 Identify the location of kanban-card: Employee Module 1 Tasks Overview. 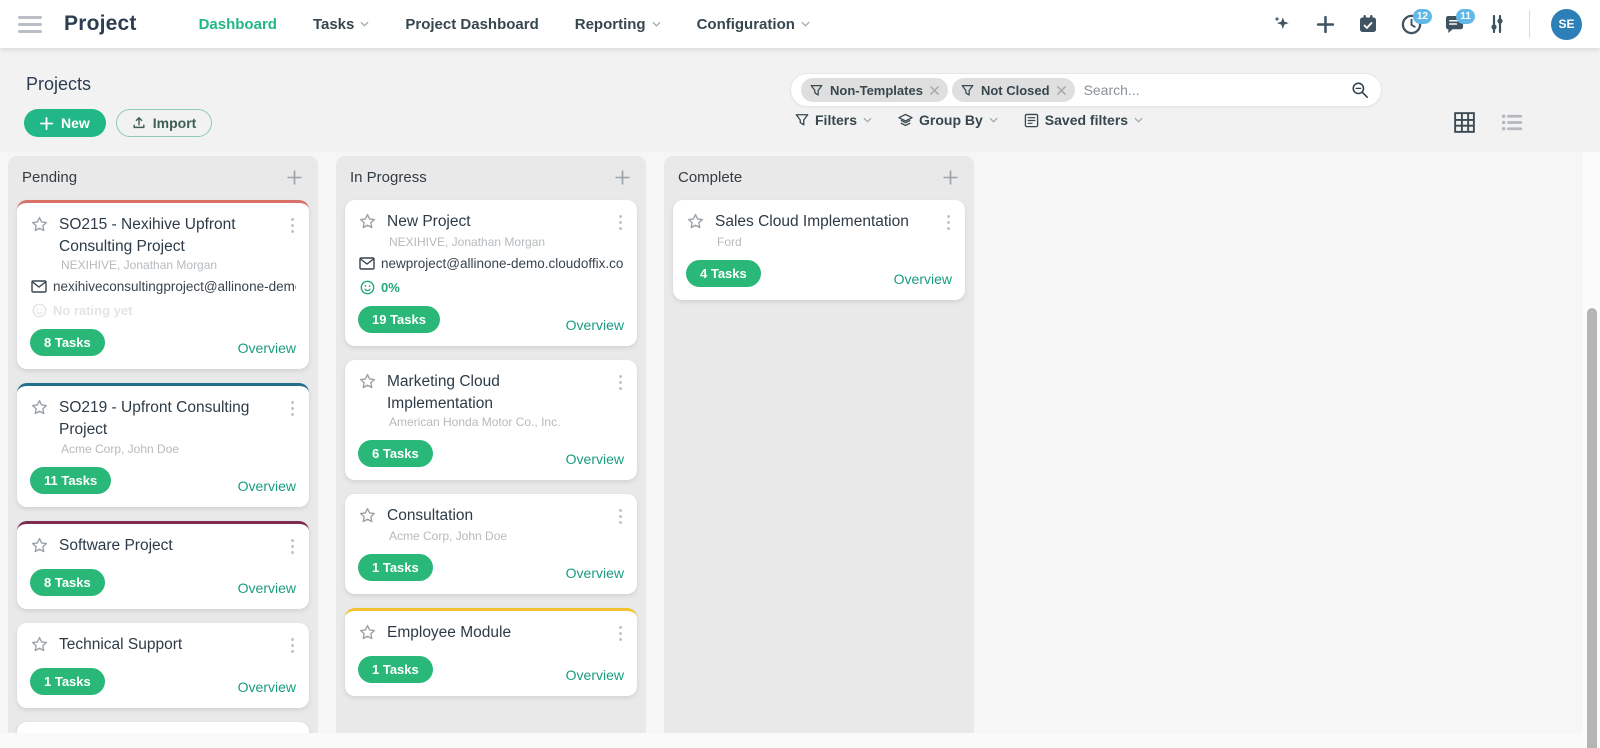
(491, 652).